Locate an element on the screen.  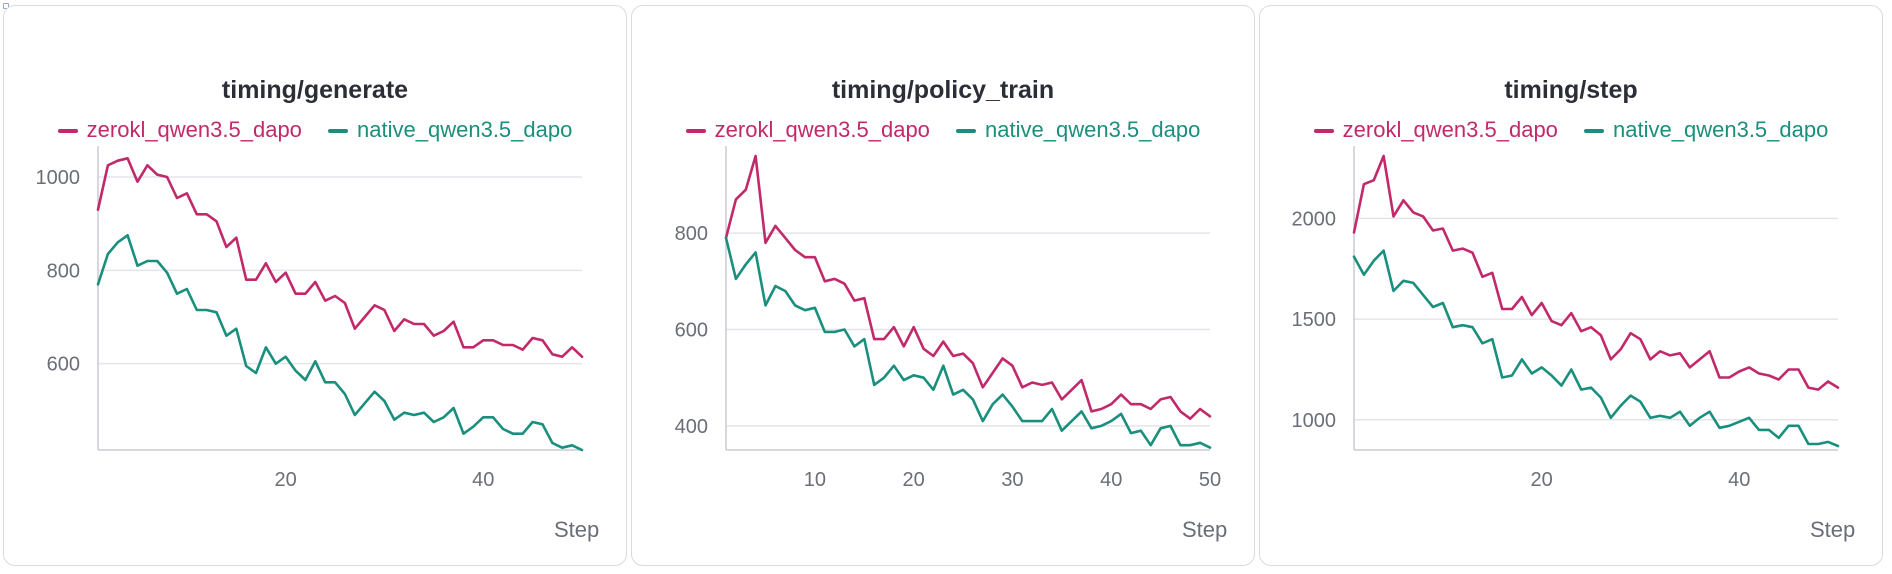
x-tick-label: 30 is located at coordinates (1012, 480).